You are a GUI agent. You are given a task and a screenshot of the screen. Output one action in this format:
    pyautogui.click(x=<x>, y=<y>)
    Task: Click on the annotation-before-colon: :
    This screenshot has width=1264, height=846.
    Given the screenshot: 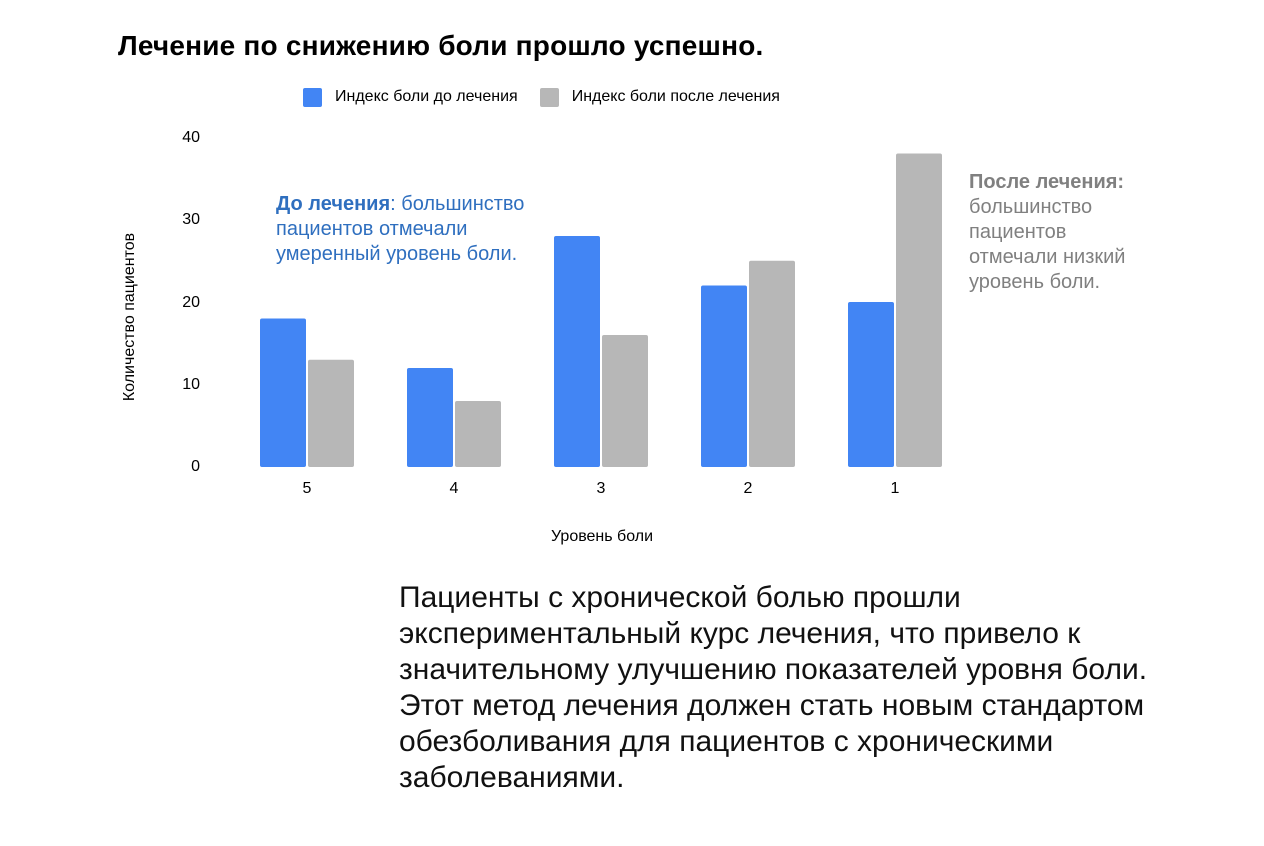 What is the action you would take?
    pyautogui.click(x=393, y=204)
    